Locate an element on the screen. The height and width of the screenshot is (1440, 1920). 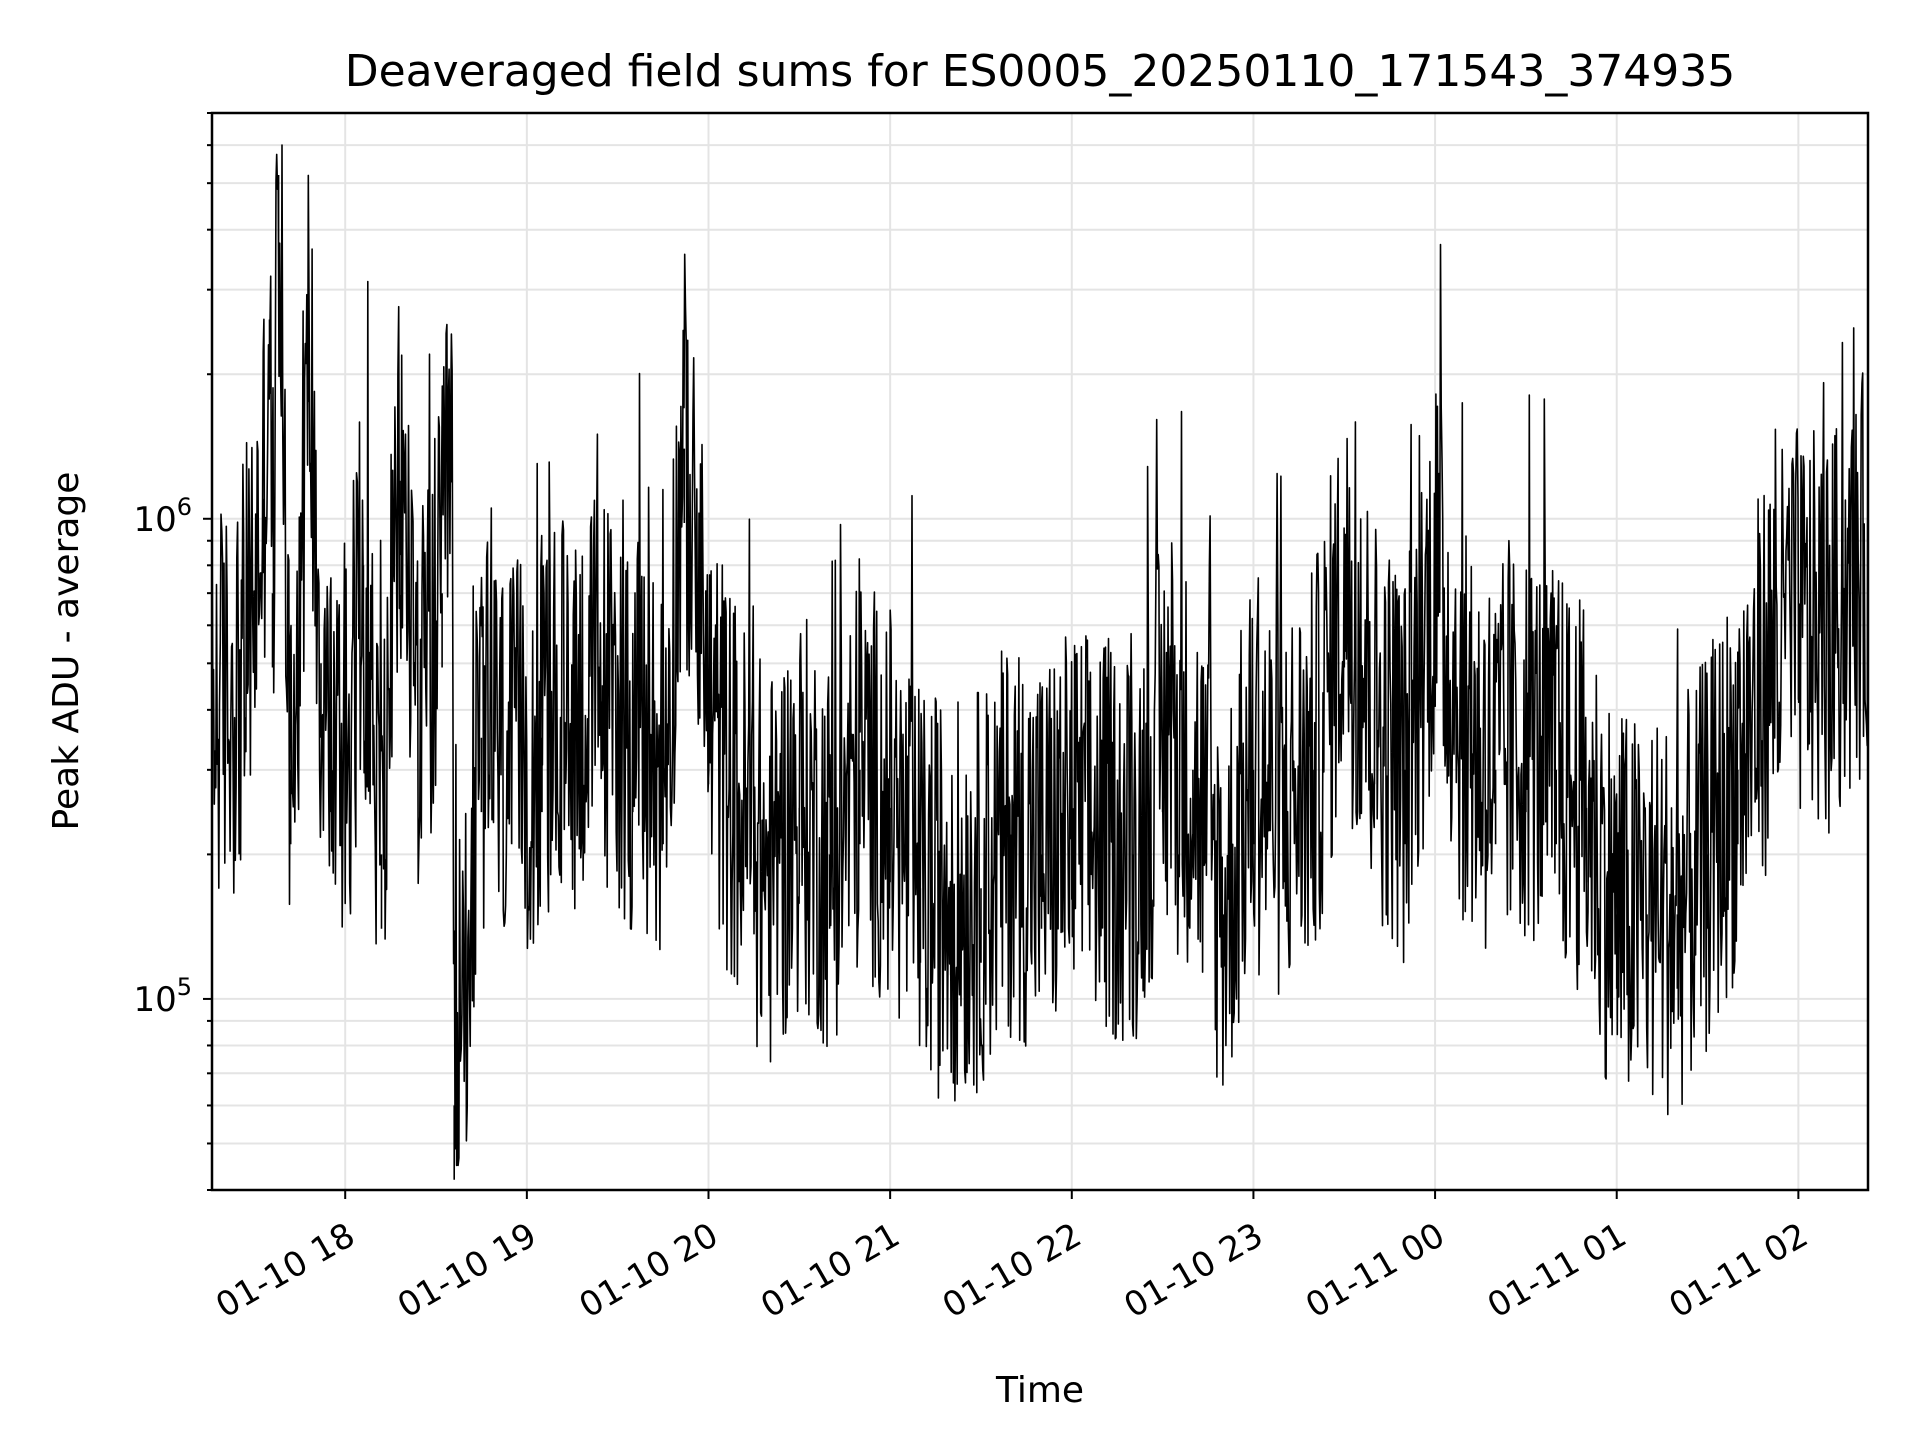
y-axis-label: Peak ADU - average is located at coordinates (66, 651).